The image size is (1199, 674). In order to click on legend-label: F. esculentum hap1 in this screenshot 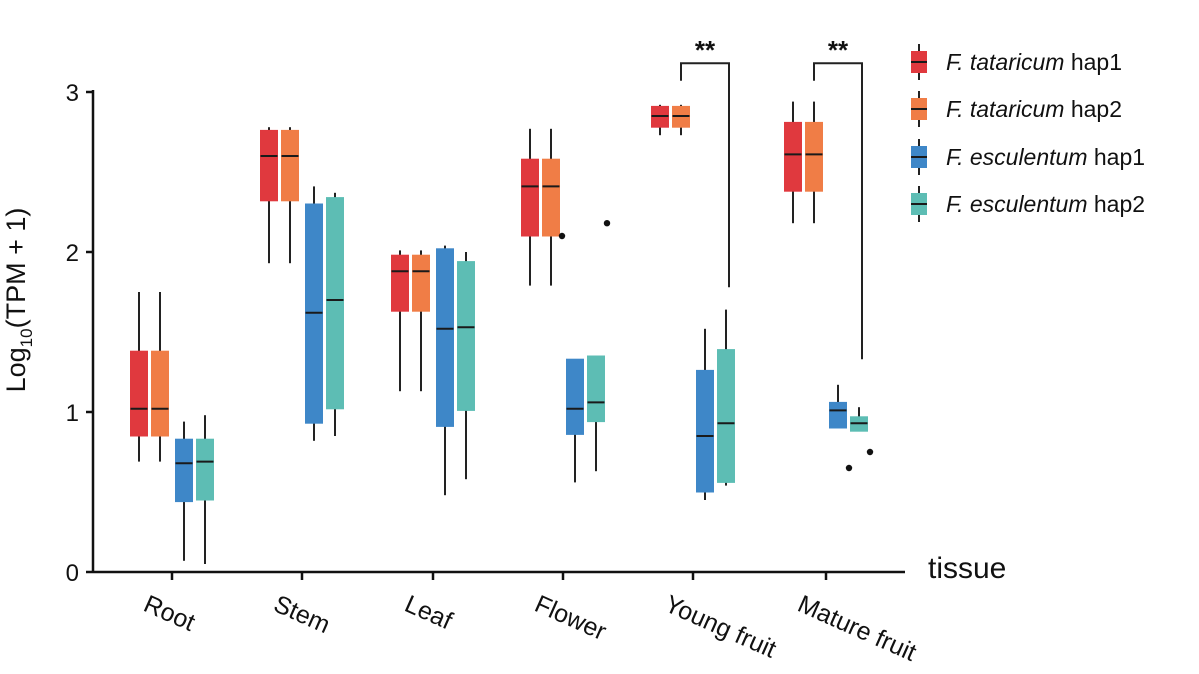, I will do `click(1045, 157)`.